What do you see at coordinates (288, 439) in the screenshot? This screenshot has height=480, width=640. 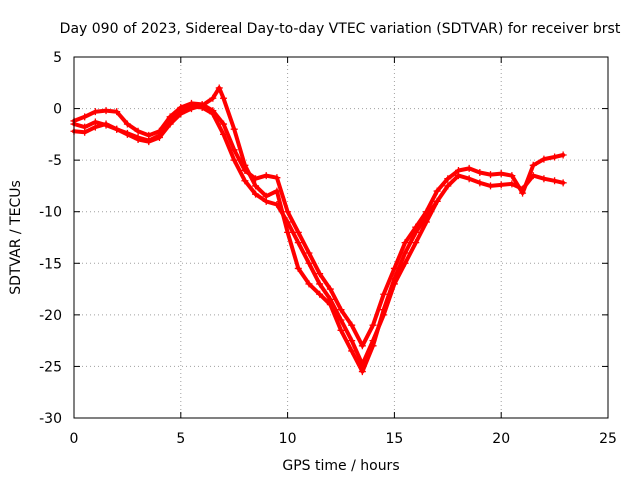 I see `x-tick-label: 10` at bounding box center [288, 439].